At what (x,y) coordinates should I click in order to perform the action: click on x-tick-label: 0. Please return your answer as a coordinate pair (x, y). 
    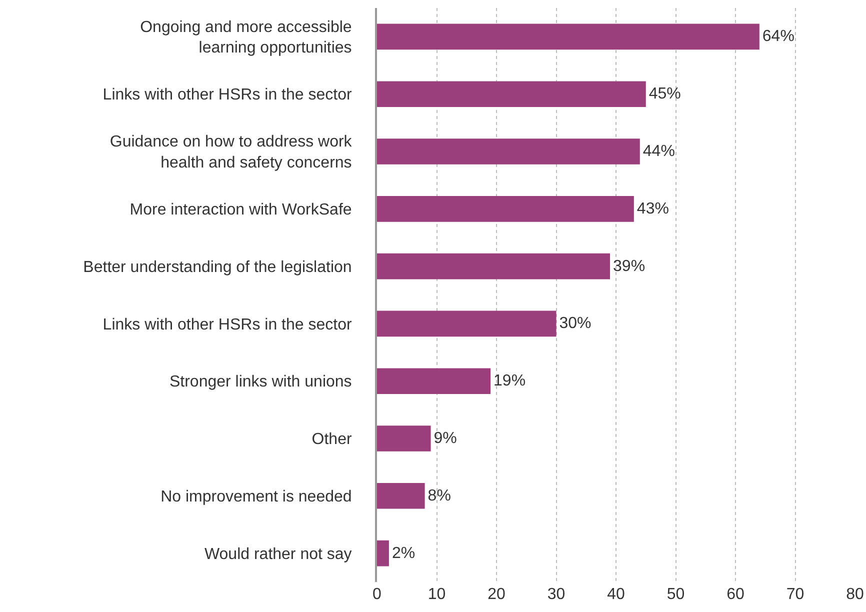
    Looking at the image, I should click on (377, 594).